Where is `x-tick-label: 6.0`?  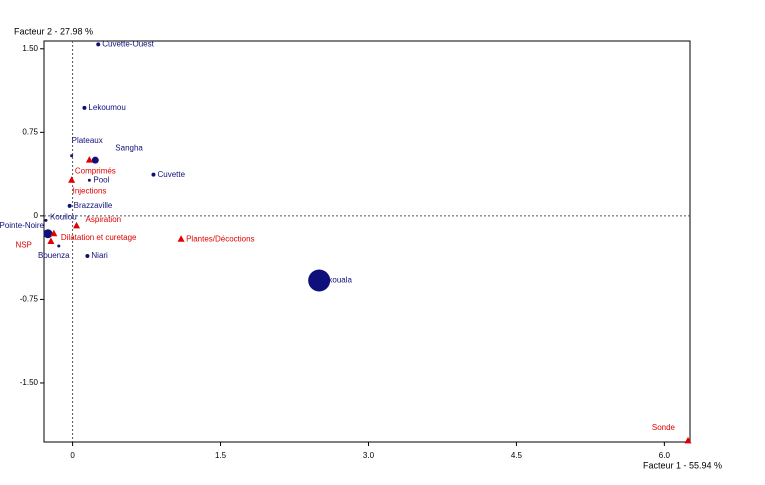
x-tick-label: 6.0 is located at coordinates (665, 455).